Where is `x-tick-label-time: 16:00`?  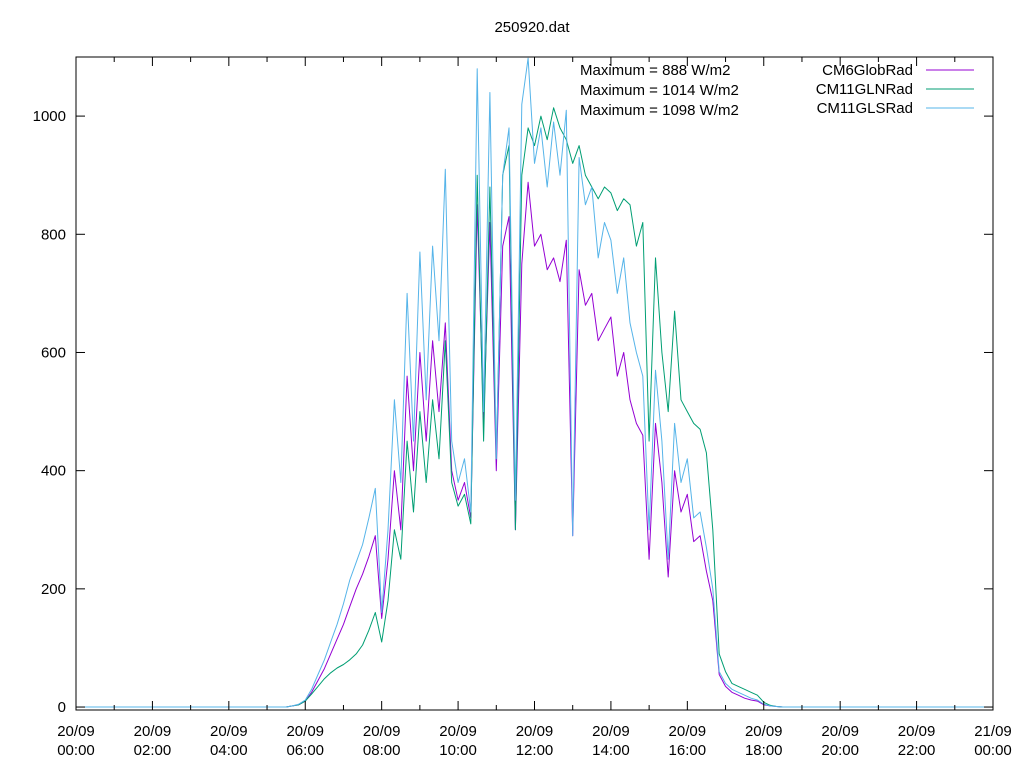
x-tick-label-time: 16:00 is located at coordinates (688, 750).